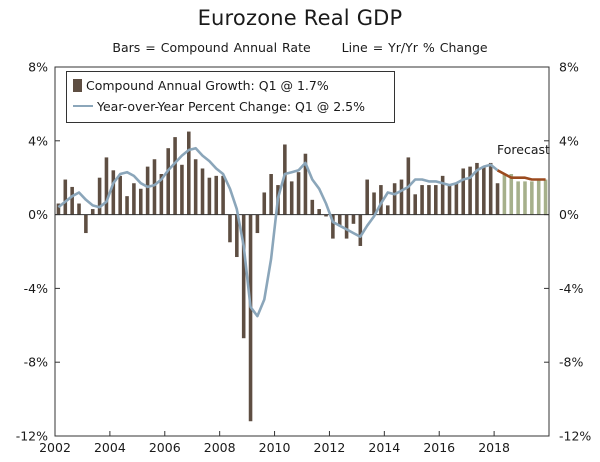  I want to click on legend-bar-label: Compound Annual Growth: Q1 @ 1.7%, so click(207, 85).